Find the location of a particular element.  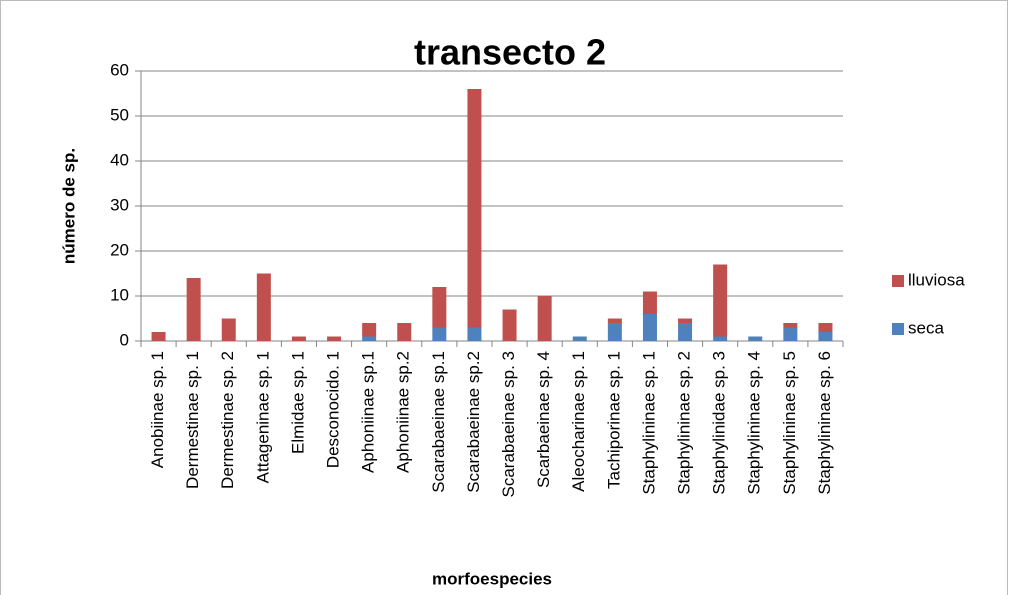

x-tick-label: Staphylininae sp. 5 is located at coordinates (789, 423).